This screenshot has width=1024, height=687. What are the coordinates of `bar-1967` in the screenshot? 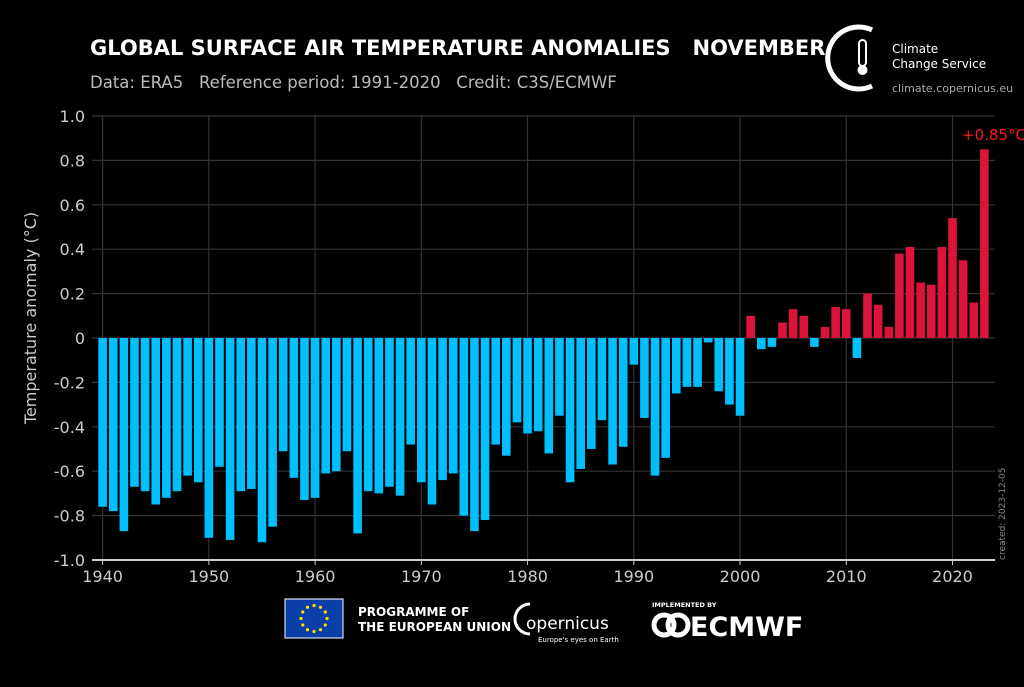 It's located at (389, 412).